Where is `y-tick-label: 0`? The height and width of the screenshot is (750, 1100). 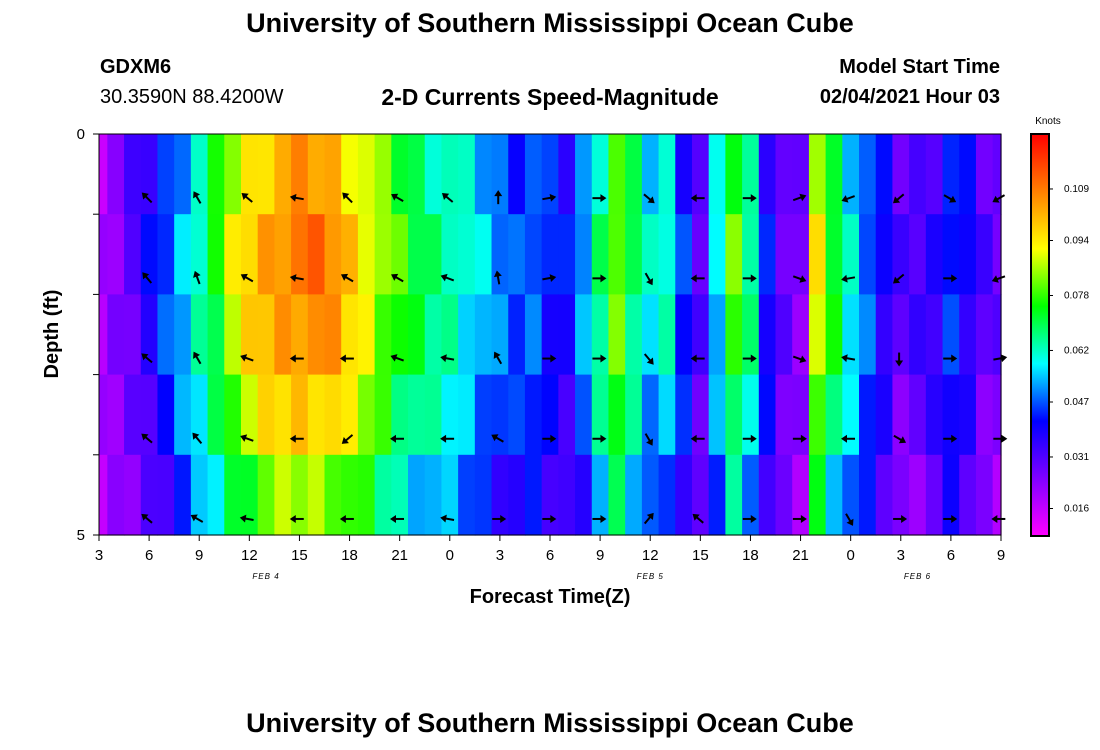
y-tick-label: 0 is located at coordinates (81, 134).